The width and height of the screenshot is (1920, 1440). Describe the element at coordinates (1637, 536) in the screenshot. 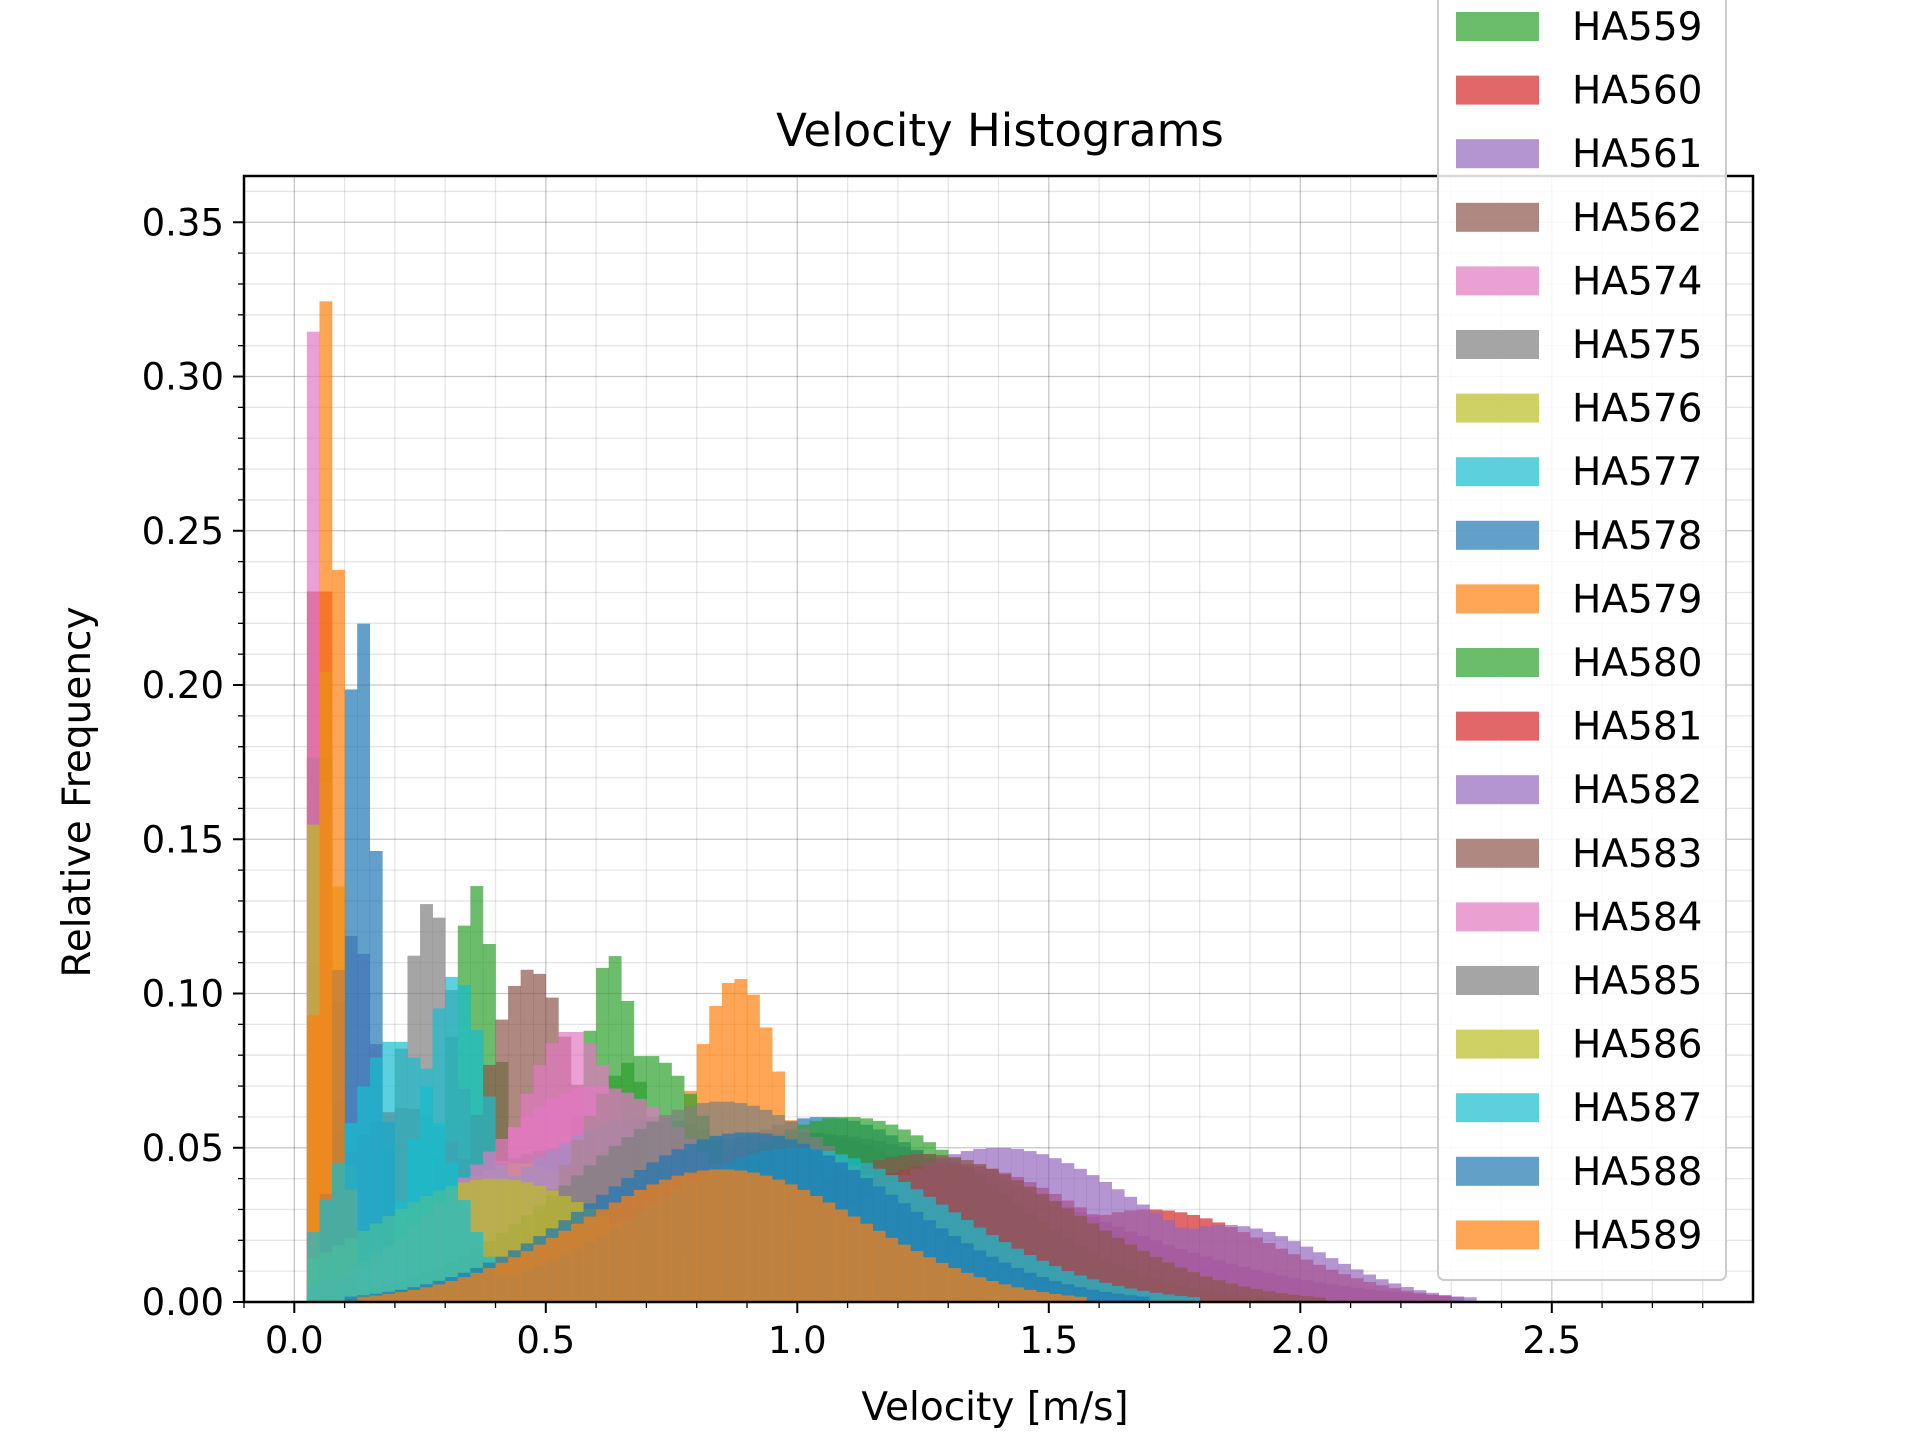

I see `legend-label-ha578: HA578` at that location.